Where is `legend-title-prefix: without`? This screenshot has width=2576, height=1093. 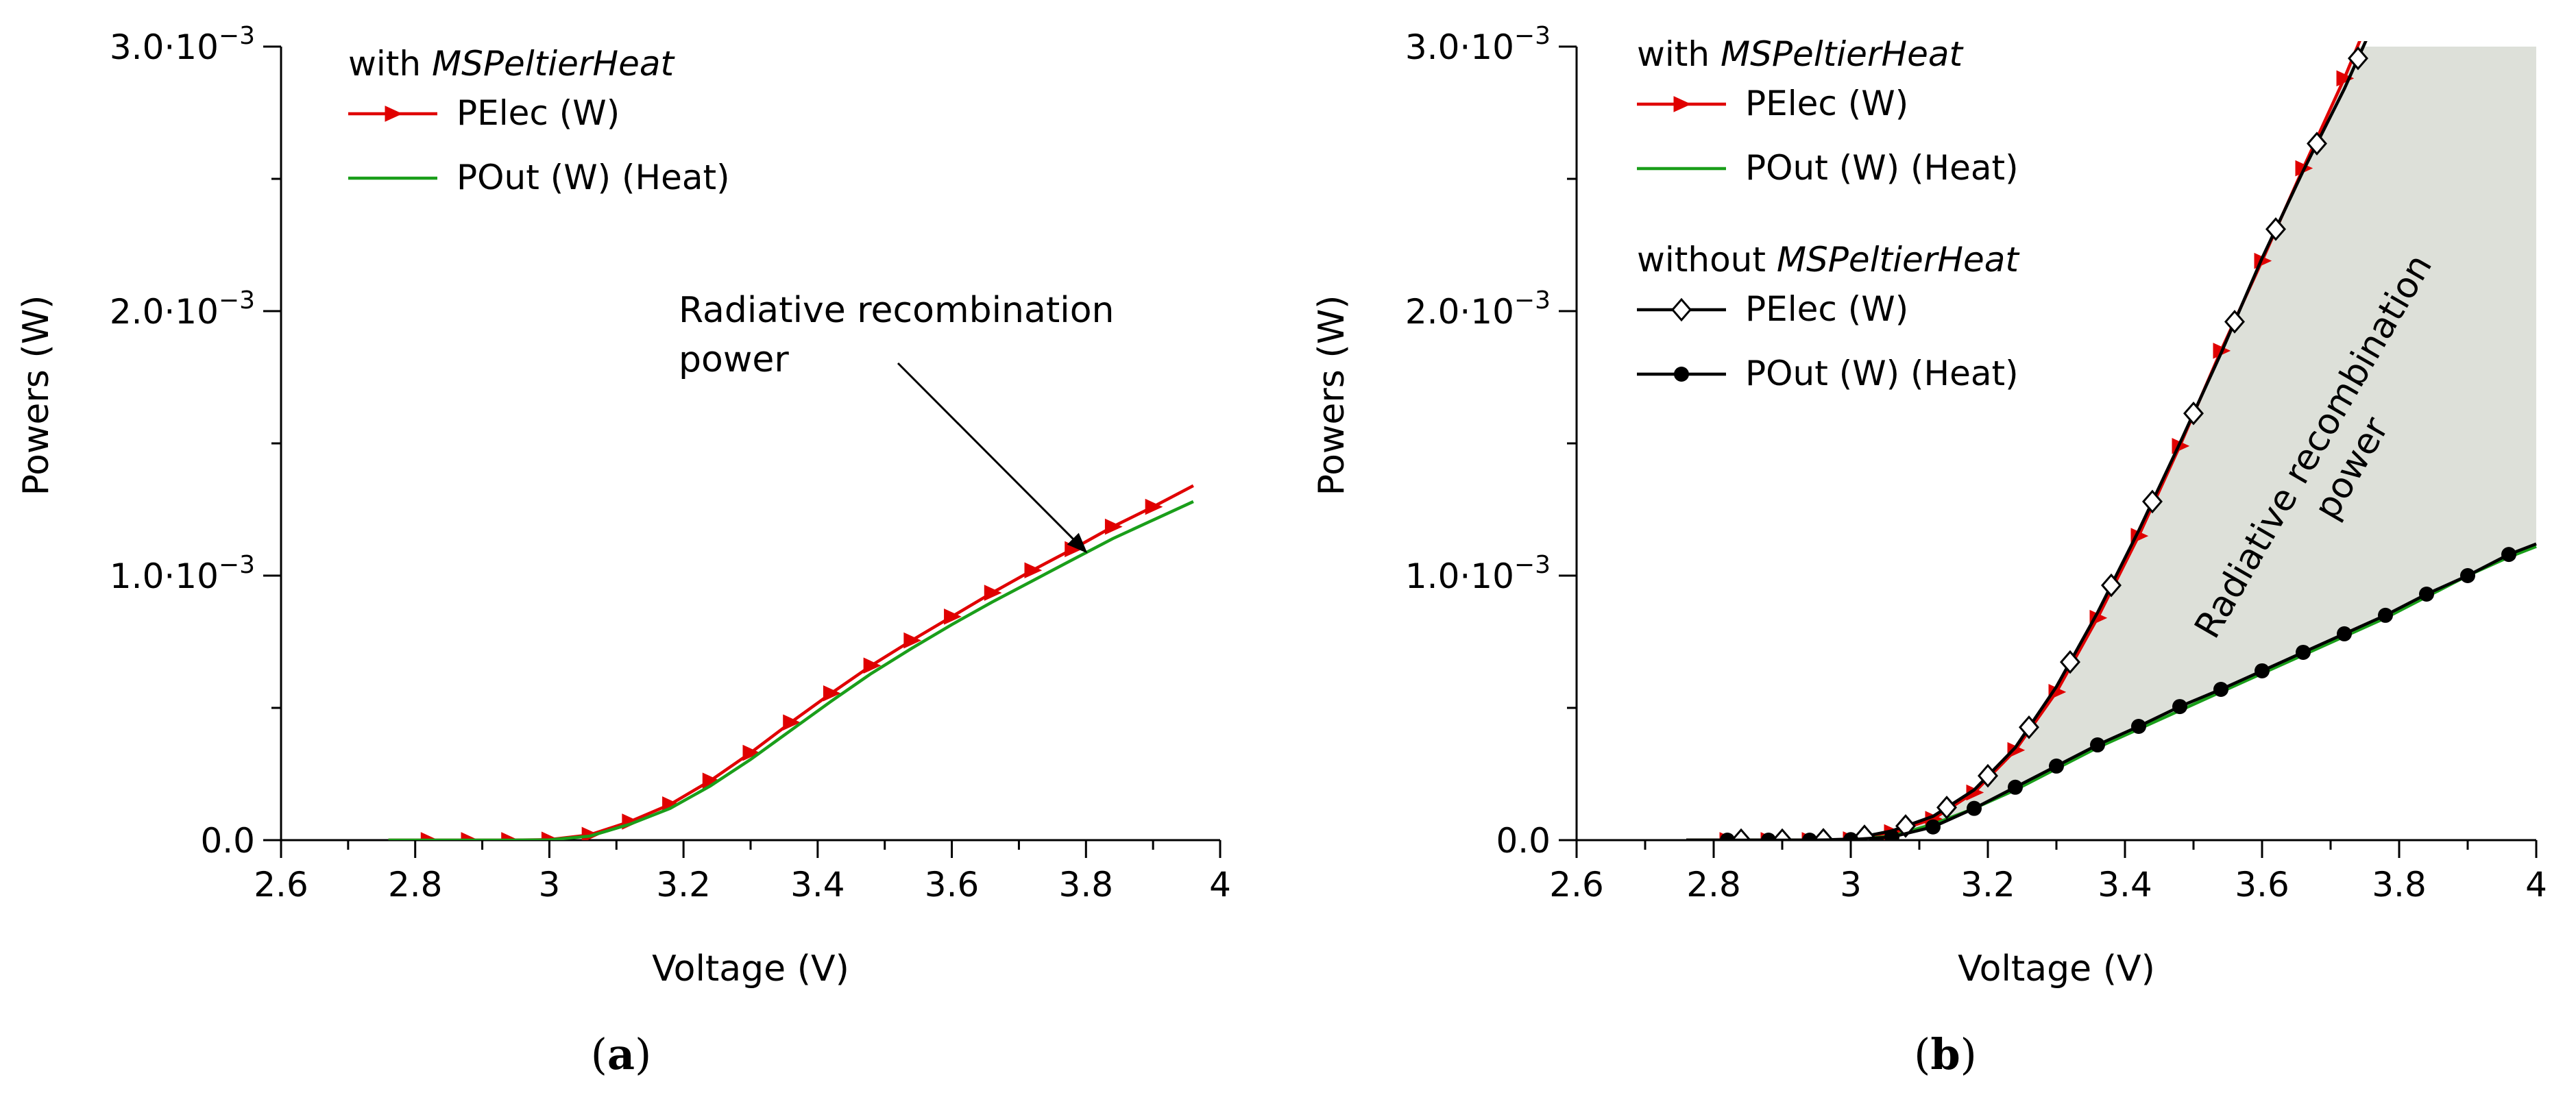
legend-title-prefix: without is located at coordinates (1707, 260).